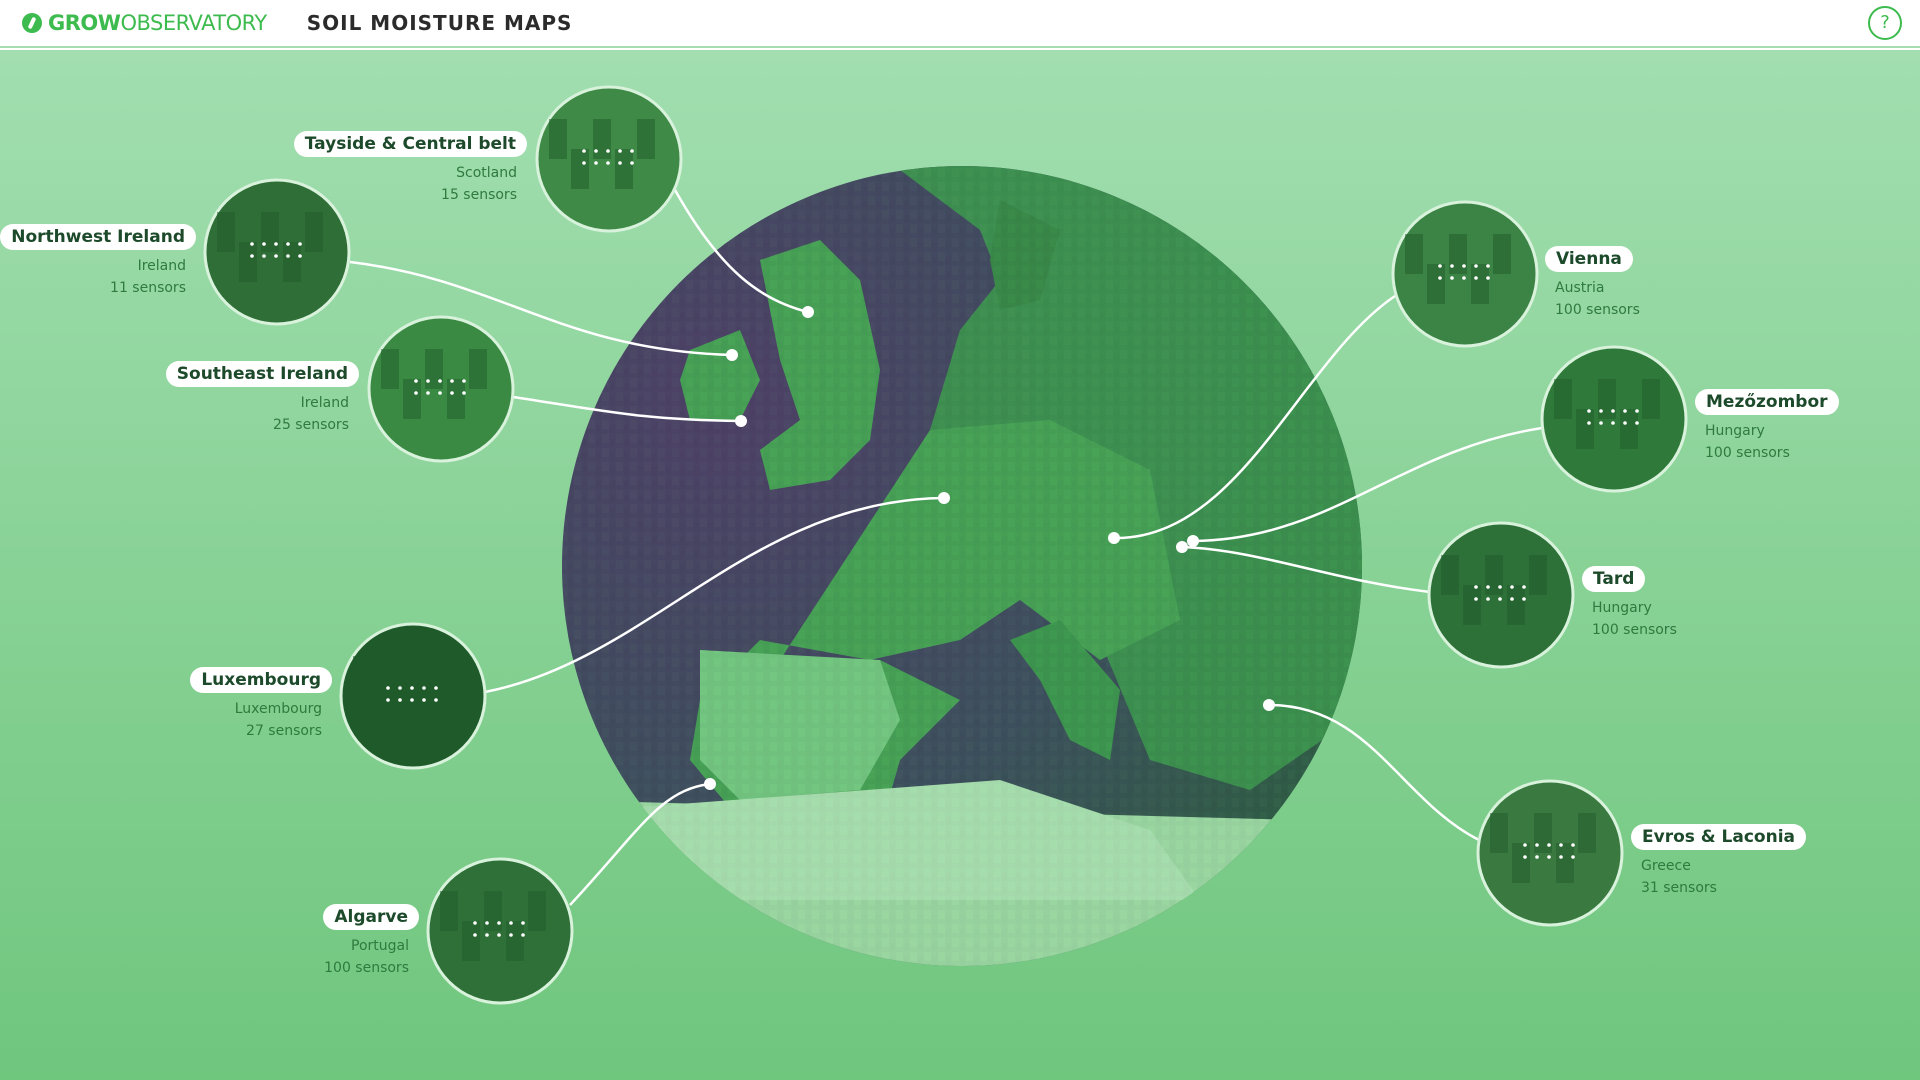 The width and height of the screenshot is (1920, 1080). Describe the element at coordinates (1114, 538) in the screenshot. I see `marker-vienna` at that location.